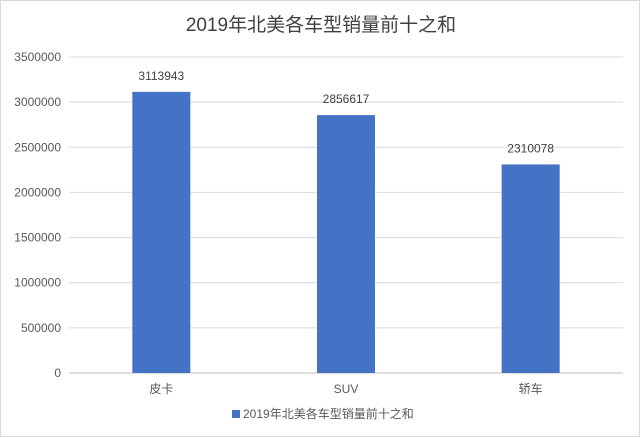 The height and width of the screenshot is (438, 640). What do you see at coordinates (321, 25) in the screenshot?
I see `chart-title: 2019年北美各车型销量前十之和` at bounding box center [321, 25].